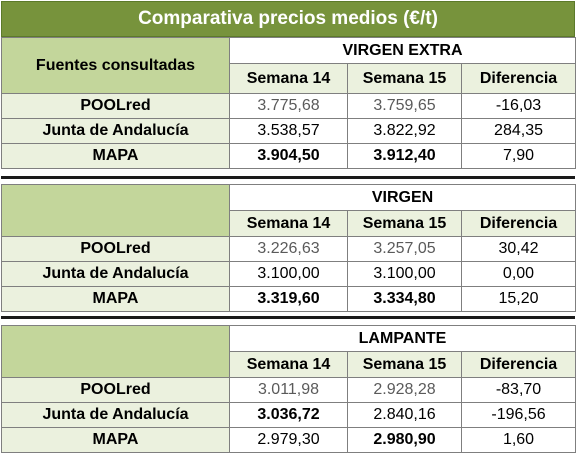 This screenshot has width=576, height=454. I want to click on row-week14: 3.226,63, so click(288, 249).